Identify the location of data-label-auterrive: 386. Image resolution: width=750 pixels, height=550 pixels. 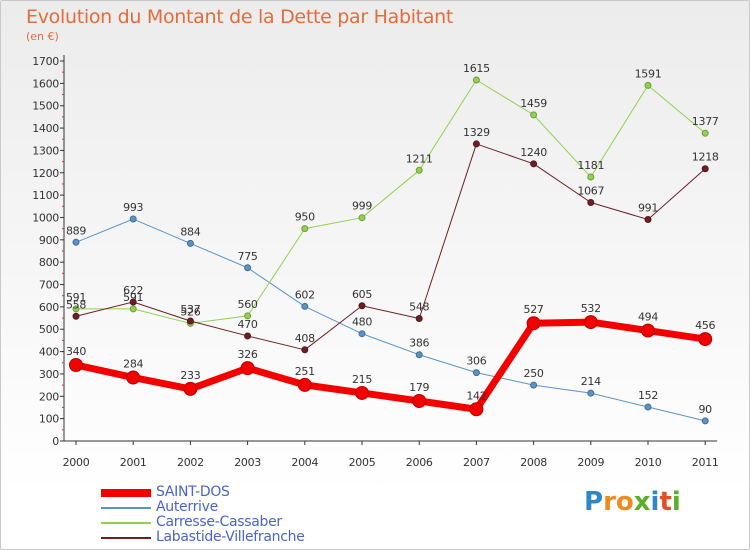
(419, 343).